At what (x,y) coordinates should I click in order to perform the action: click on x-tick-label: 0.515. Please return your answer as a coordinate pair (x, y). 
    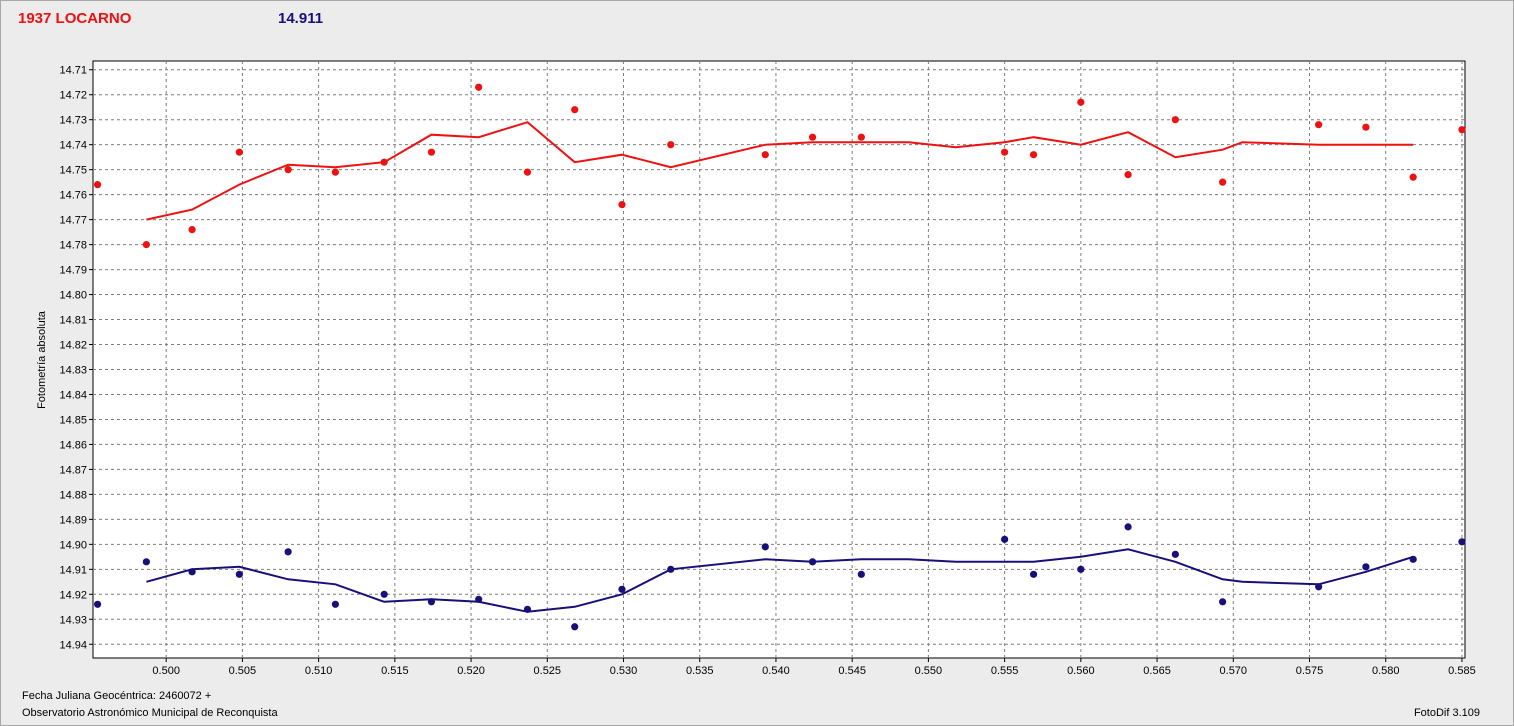
    Looking at the image, I should click on (395, 671).